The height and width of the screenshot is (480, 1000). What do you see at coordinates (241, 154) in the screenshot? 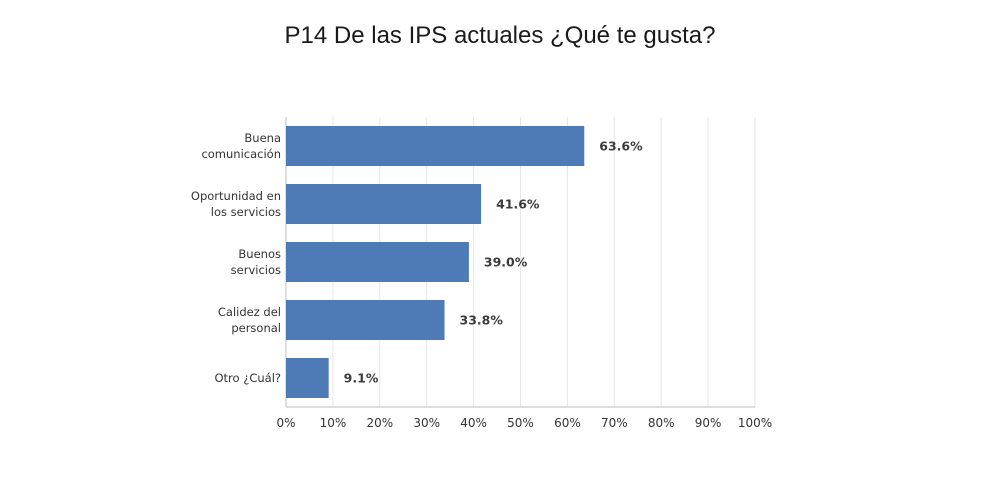
I see `category-label: comunicación` at bounding box center [241, 154].